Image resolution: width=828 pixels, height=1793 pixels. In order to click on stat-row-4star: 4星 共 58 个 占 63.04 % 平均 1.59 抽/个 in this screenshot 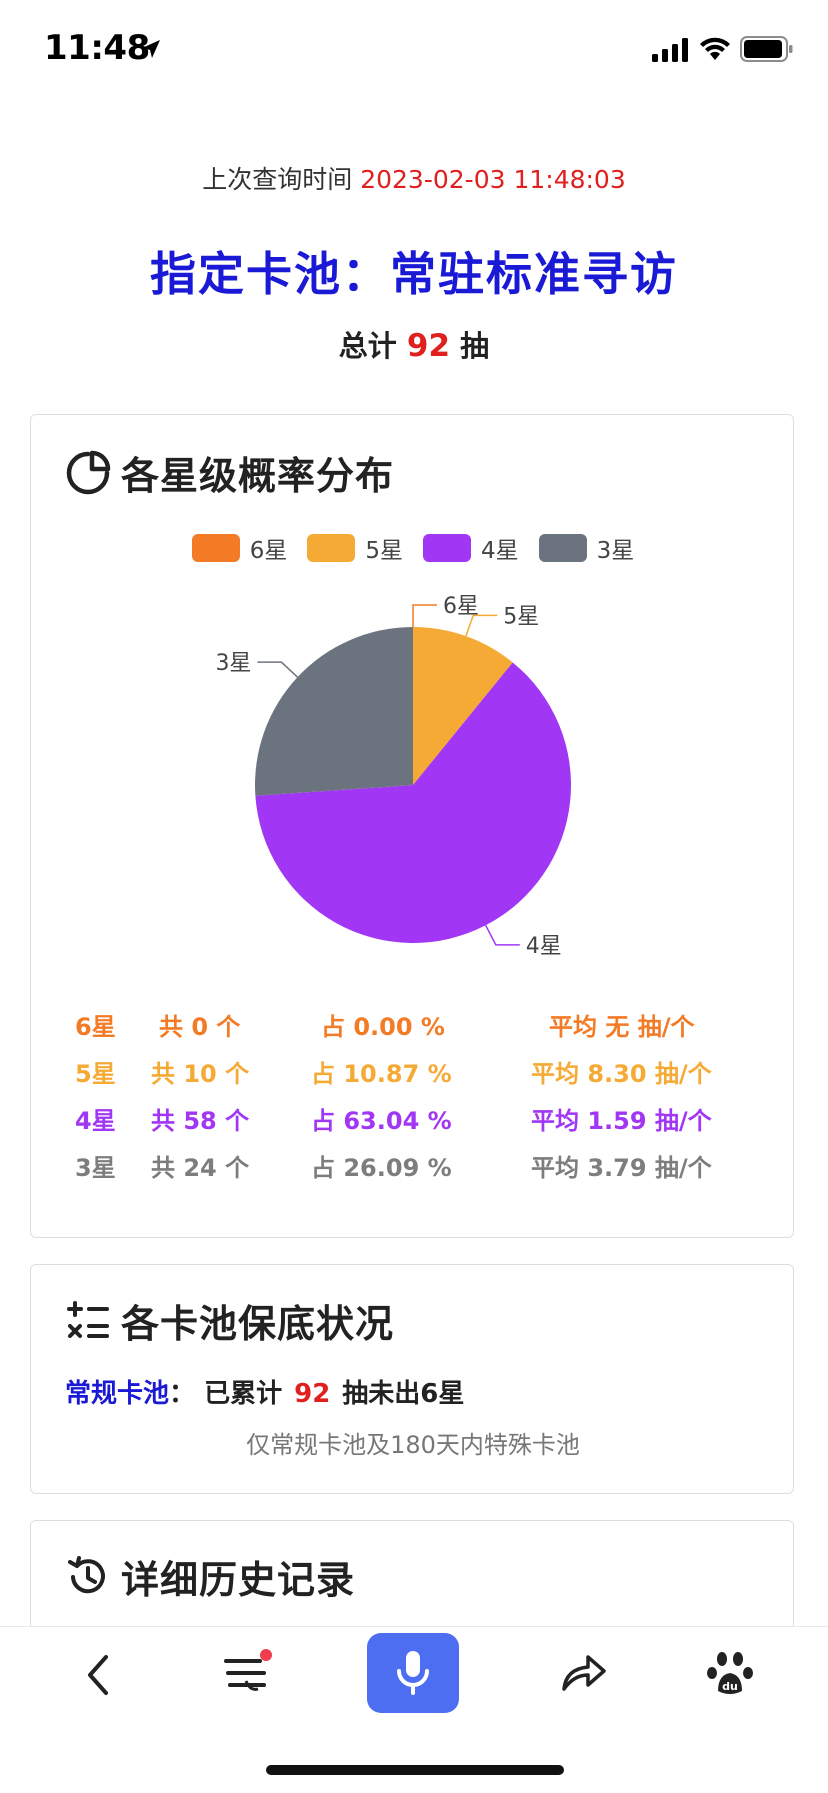, I will do `click(413, 1123)`.